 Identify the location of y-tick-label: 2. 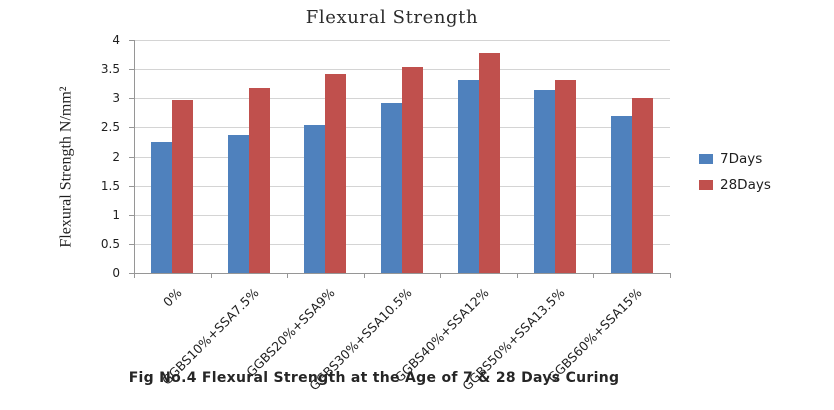
(116, 156).